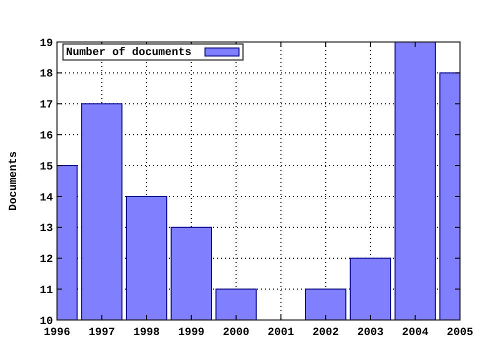  Describe the element at coordinates (129, 52) in the screenshot. I see `legend-label: Number of documents` at that location.